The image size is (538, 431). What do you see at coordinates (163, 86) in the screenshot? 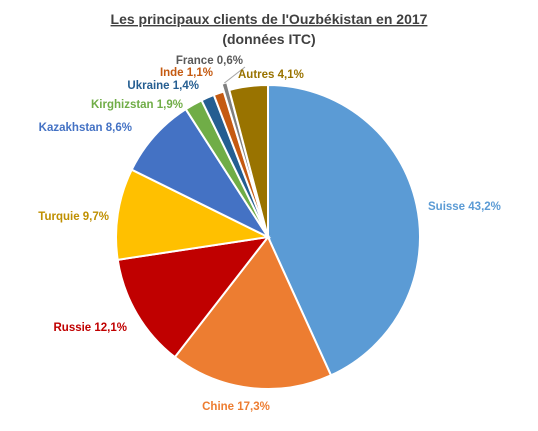
I see `slice-label-ukraine: Ukraine 1,4%` at bounding box center [163, 86].